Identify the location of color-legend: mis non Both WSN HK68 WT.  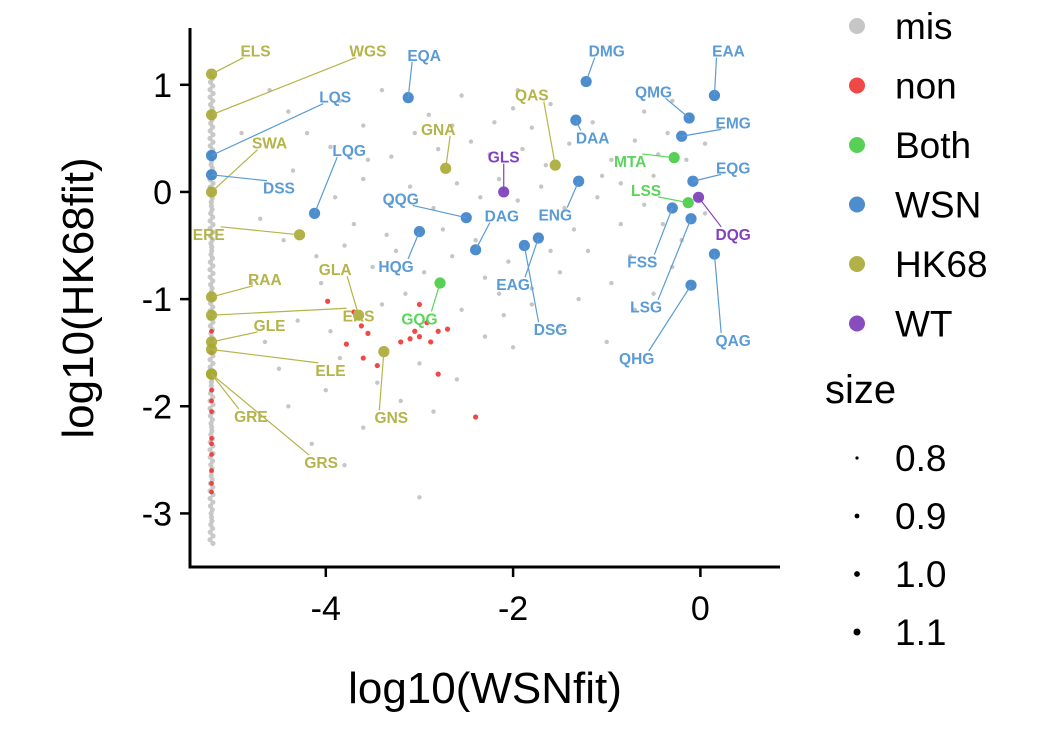
(918, 175).